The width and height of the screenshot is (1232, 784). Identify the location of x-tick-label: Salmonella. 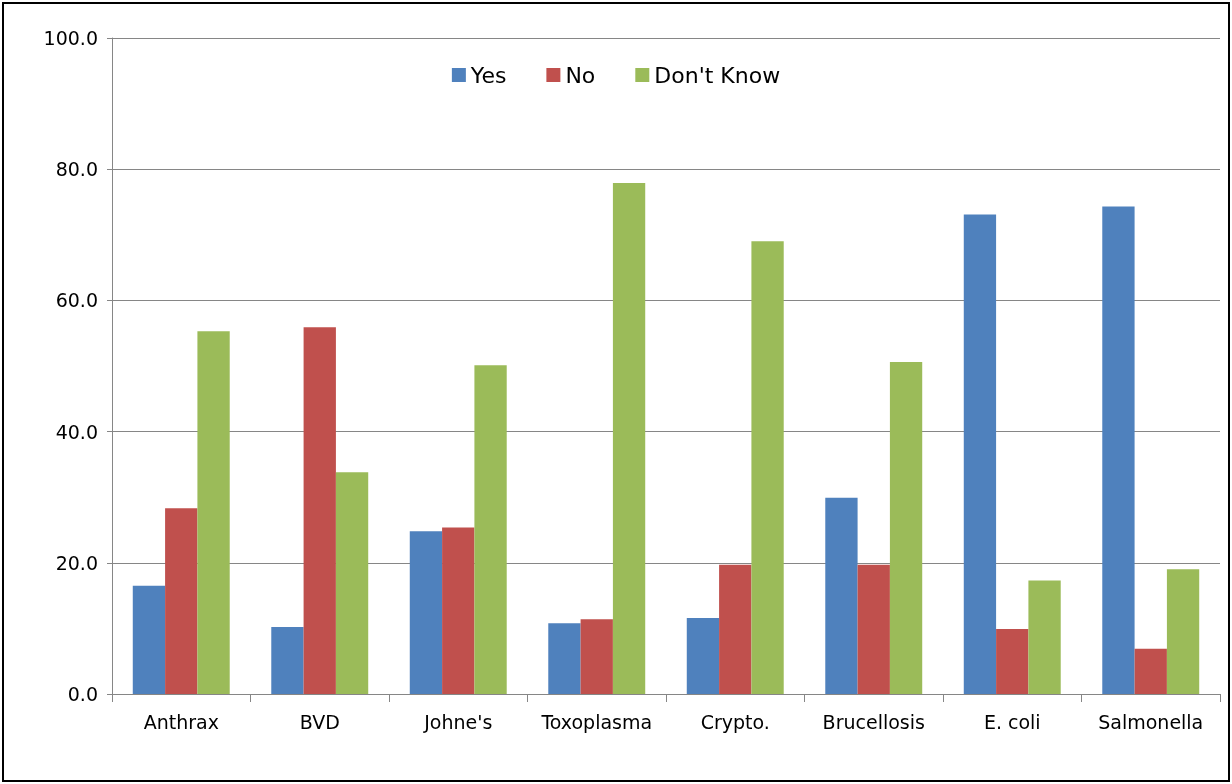
(1151, 721).